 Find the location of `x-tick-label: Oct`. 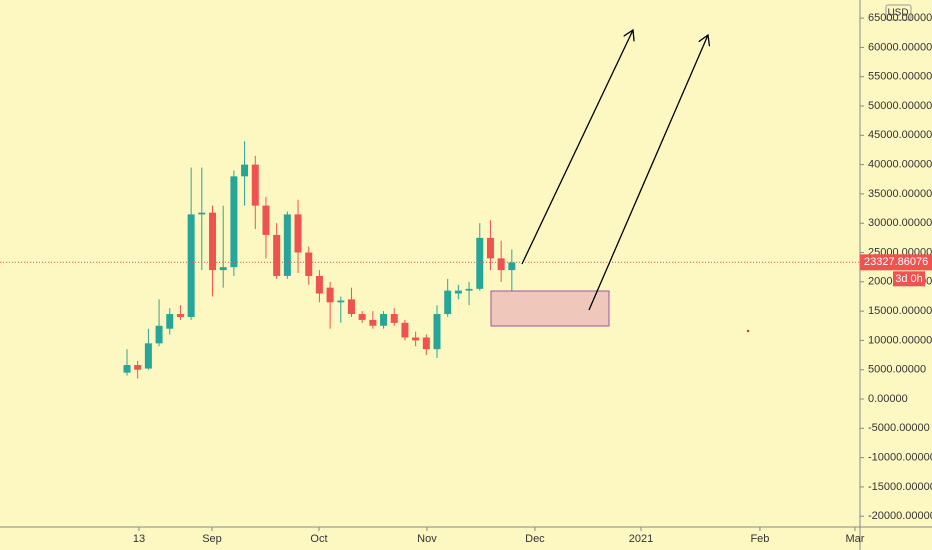

x-tick-label: Oct is located at coordinates (318, 539).